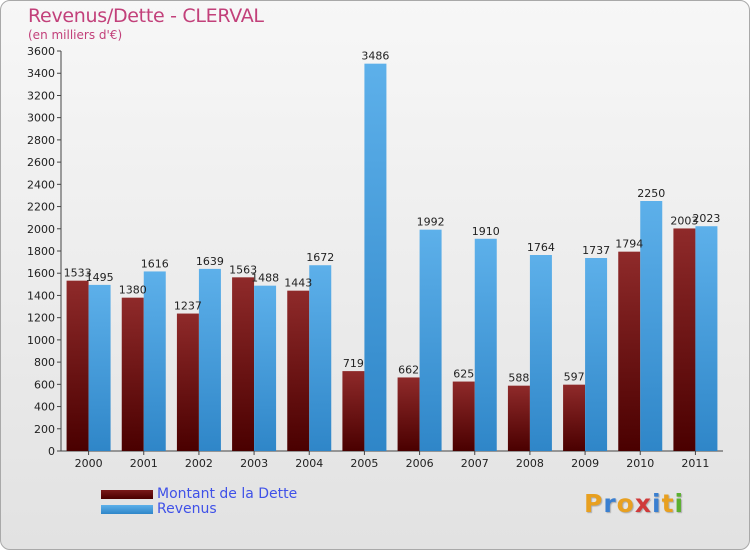 The width and height of the screenshot is (750, 550). What do you see at coordinates (541, 247) in the screenshot?
I see `data-label-revenue: 1764` at bounding box center [541, 247].